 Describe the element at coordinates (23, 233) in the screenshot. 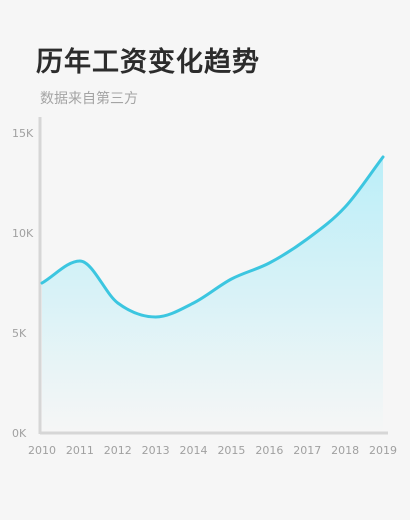

I see `y-tick-label: 10K` at that location.